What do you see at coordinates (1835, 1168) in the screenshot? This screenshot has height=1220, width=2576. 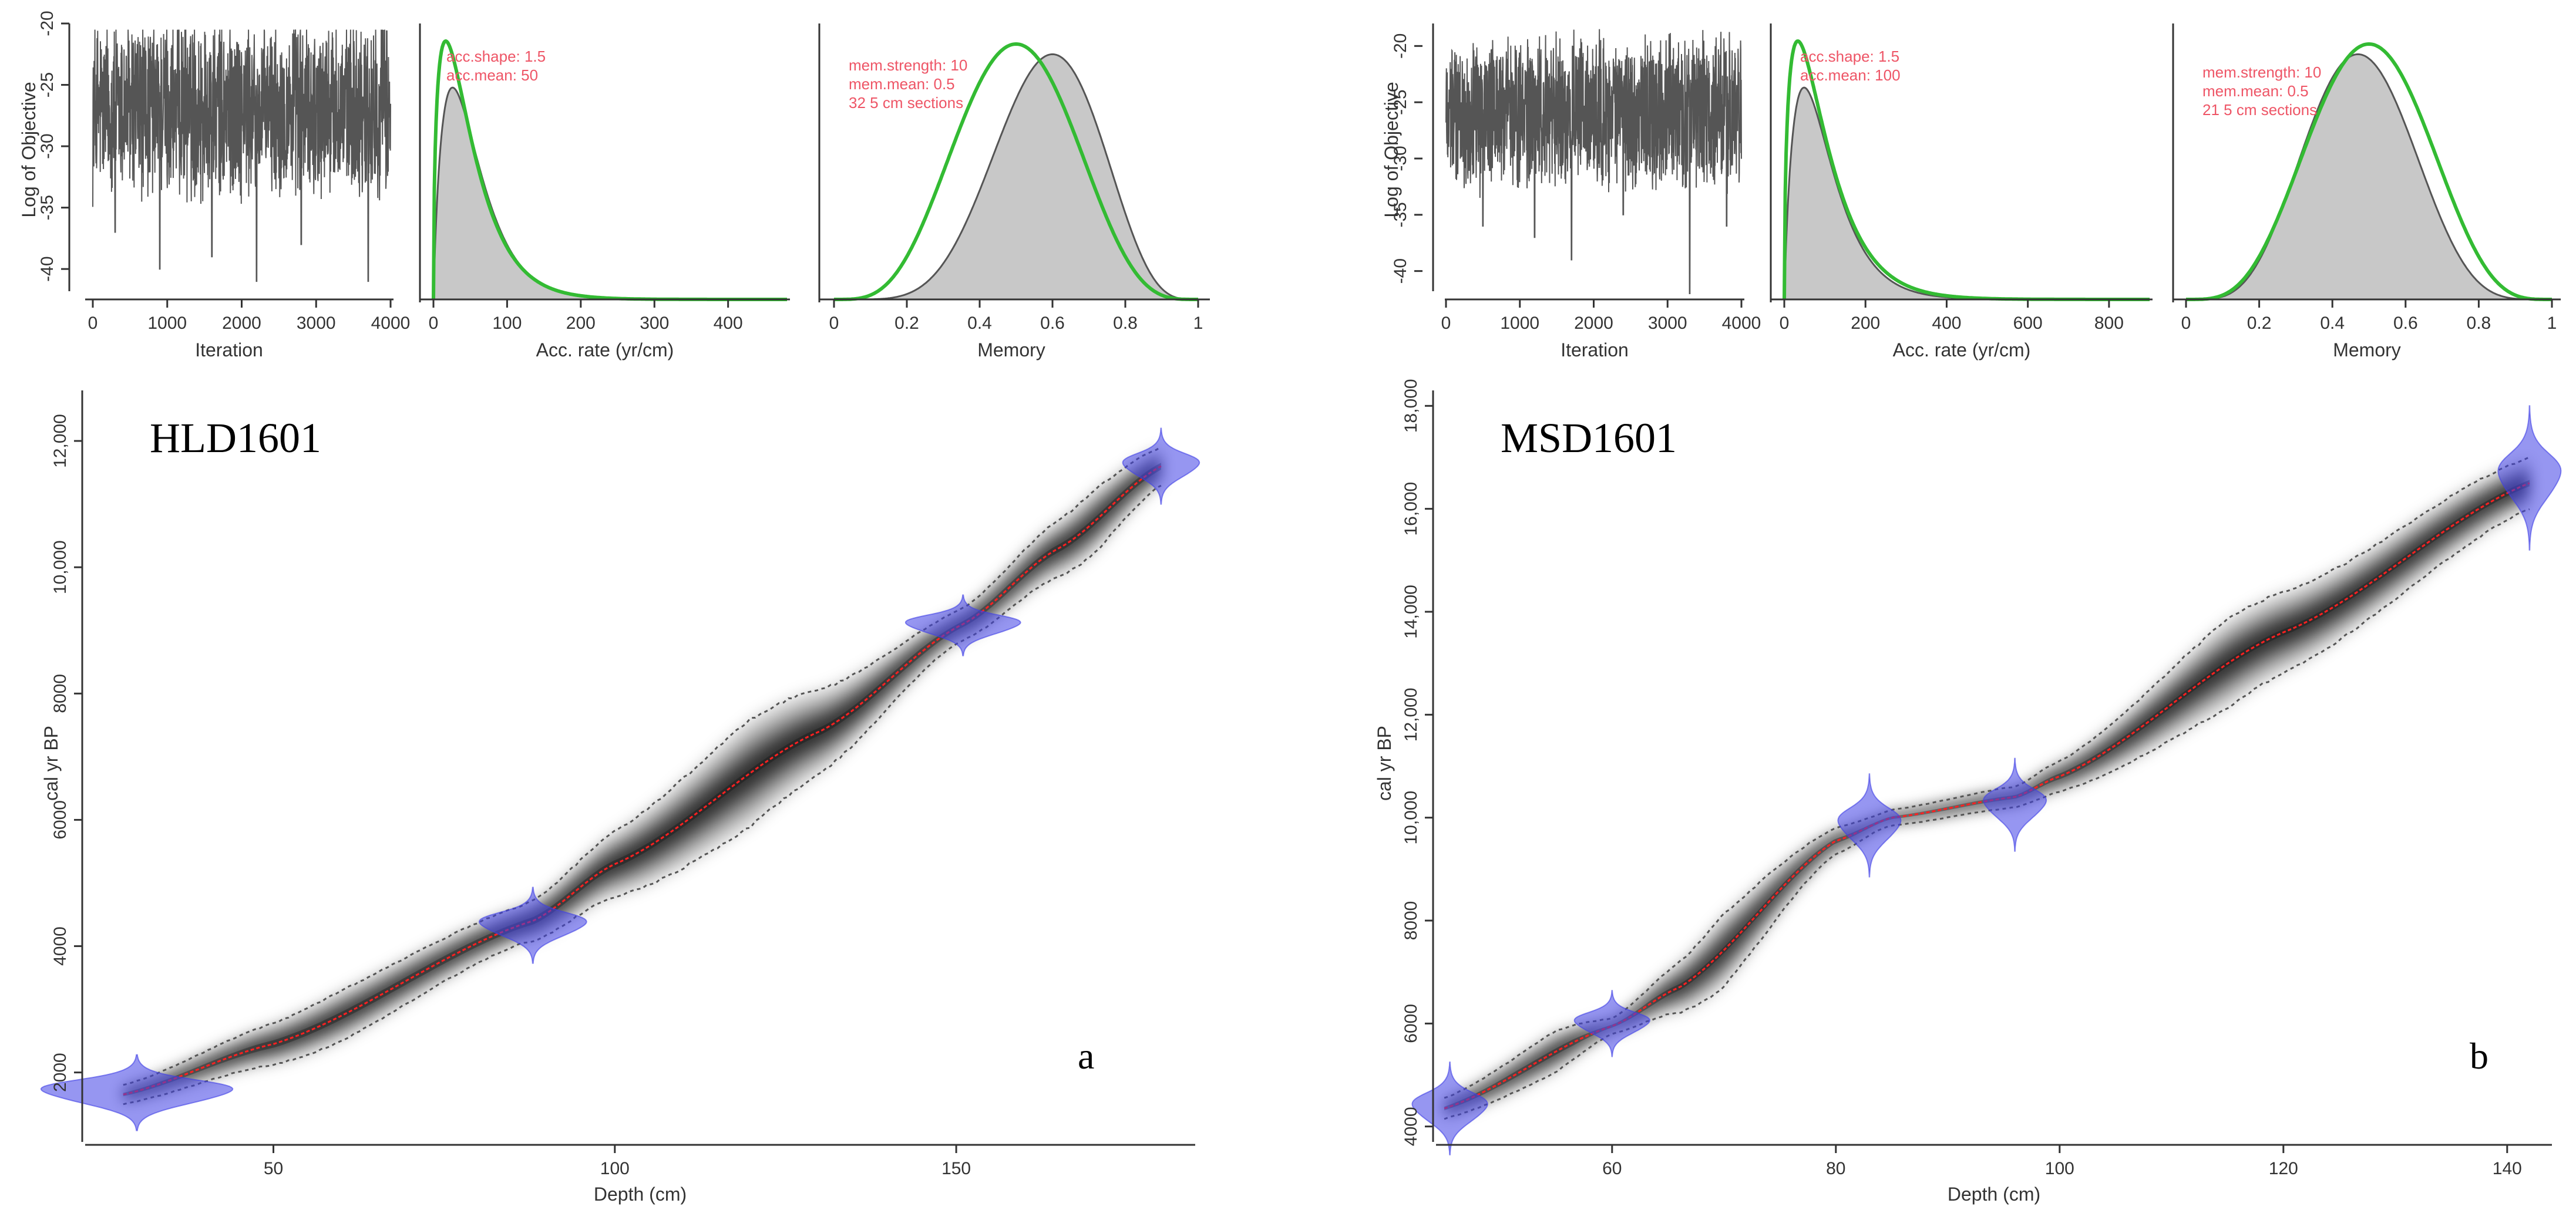 I see `age-depth-x-b-tick-label-1: 80` at bounding box center [1835, 1168].